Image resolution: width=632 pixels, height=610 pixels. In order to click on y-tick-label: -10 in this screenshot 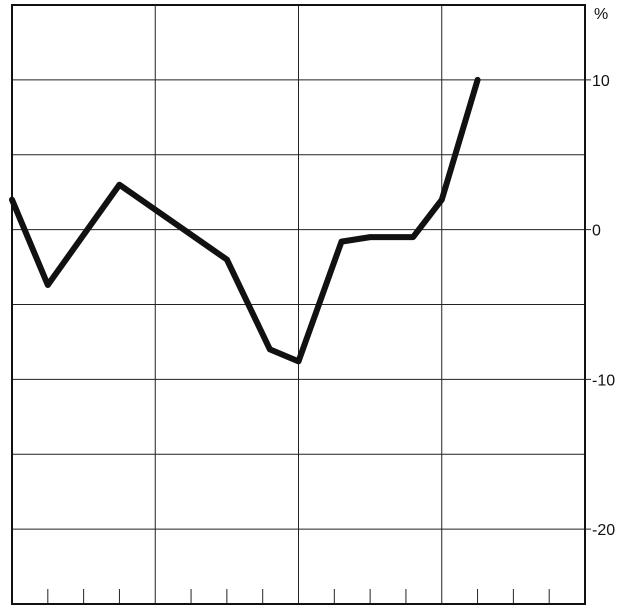, I will do `click(603, 380)`.